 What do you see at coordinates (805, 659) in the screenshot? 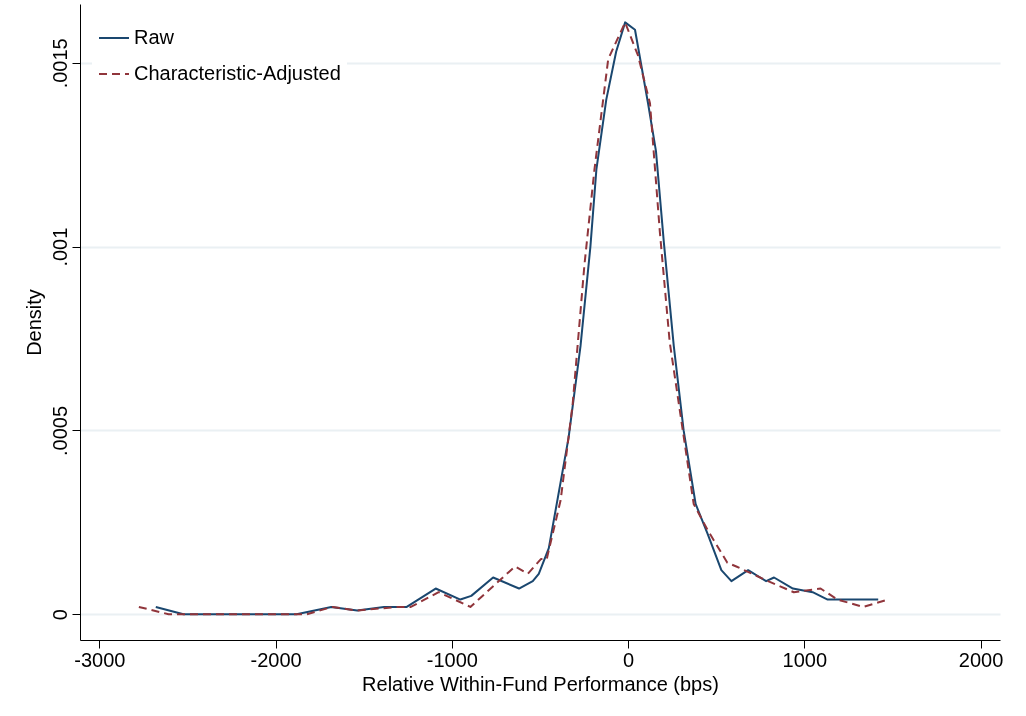
I see `x-tick-label: 1000` at bounding box center [805, 659].